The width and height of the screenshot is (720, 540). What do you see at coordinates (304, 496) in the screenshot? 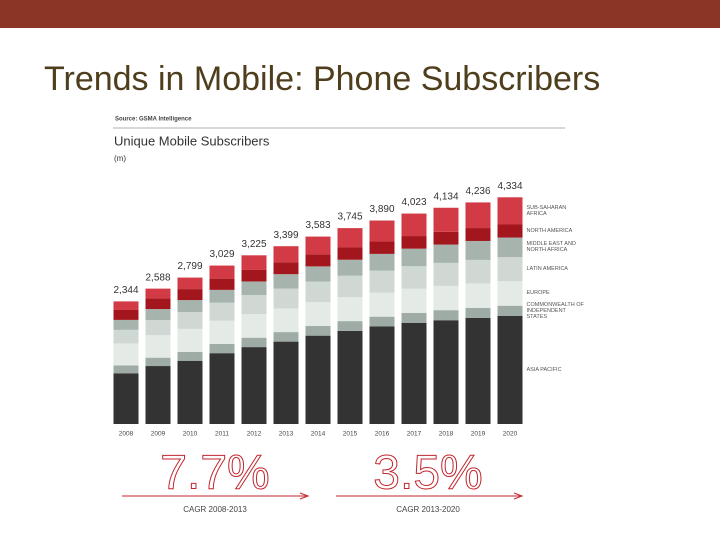
I see `arrow-head` at bounding box center [304, 496].